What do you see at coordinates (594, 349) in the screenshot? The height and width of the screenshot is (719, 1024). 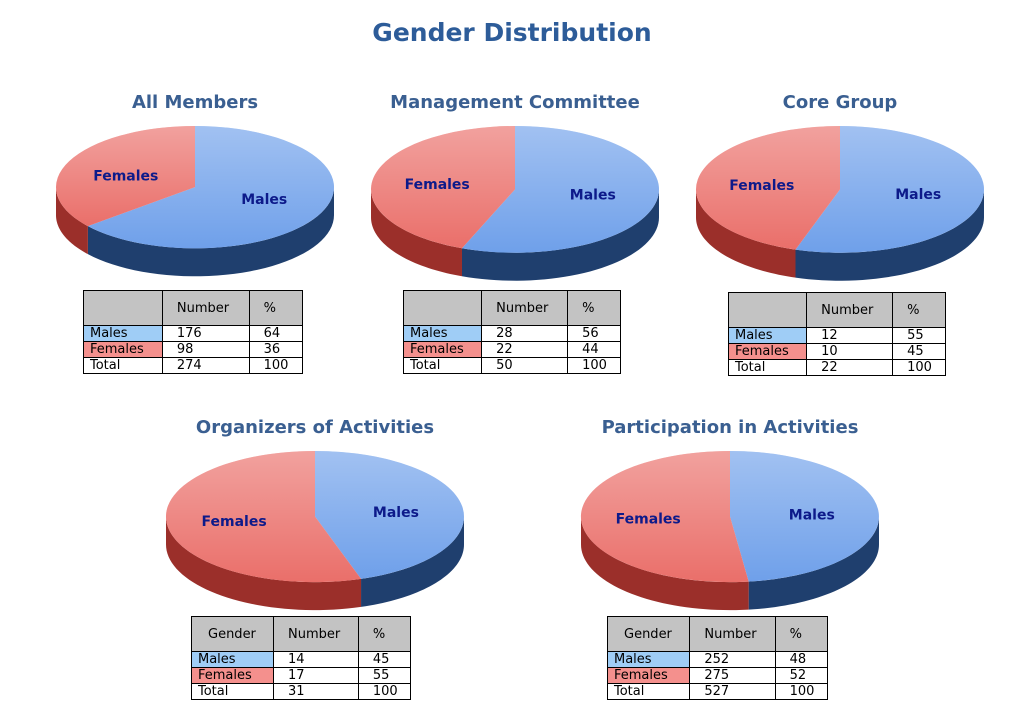 I see `cell-percent: 44` at bounding box center [594, 349].